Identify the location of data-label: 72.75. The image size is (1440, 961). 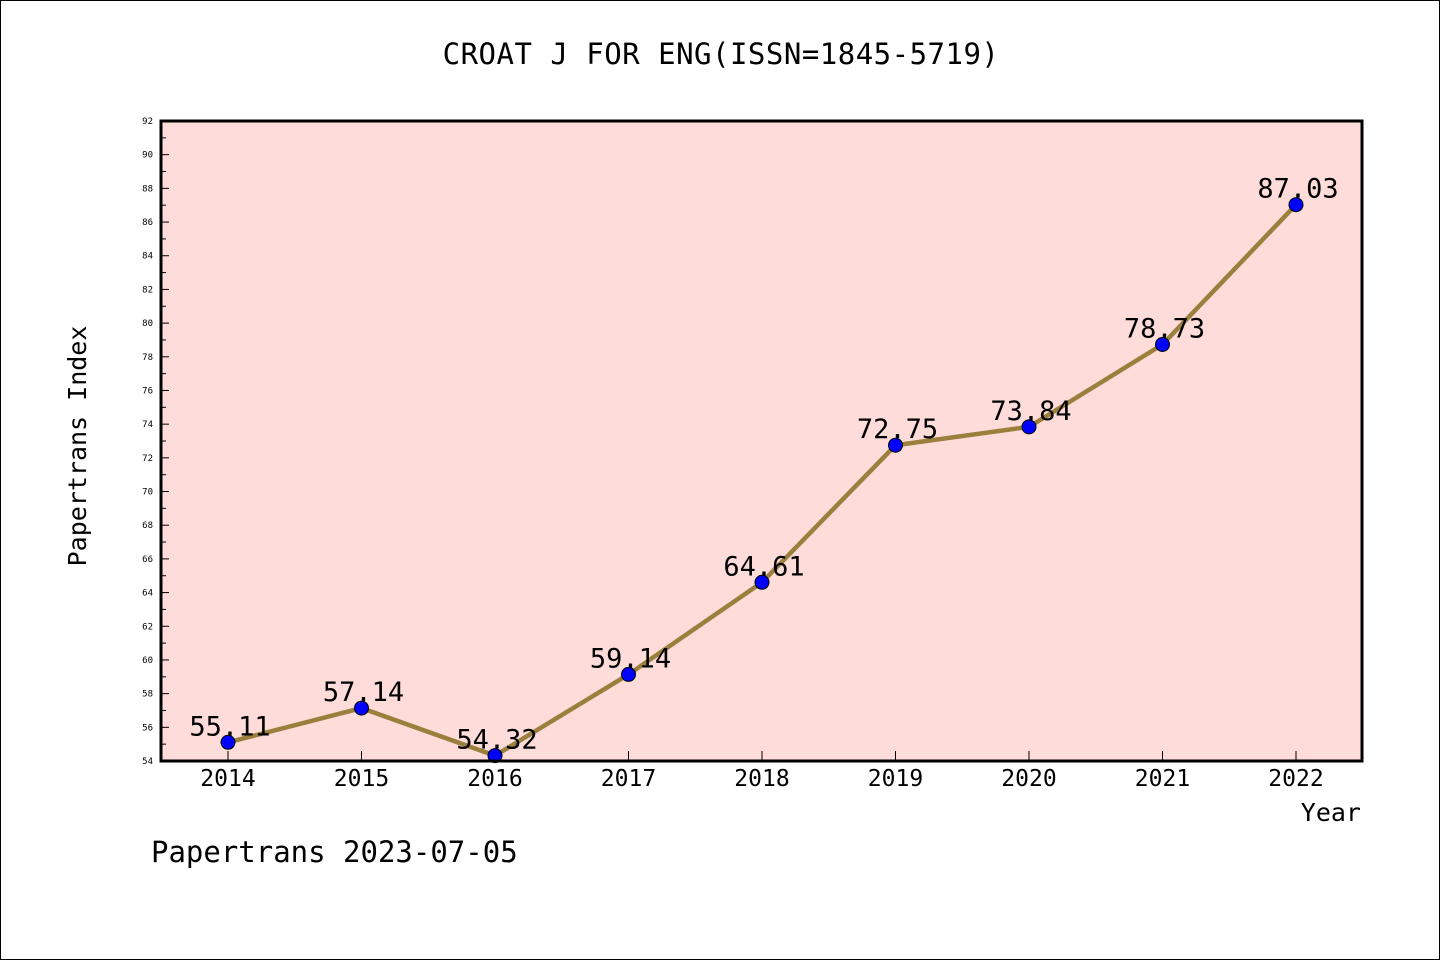
(897, 429).